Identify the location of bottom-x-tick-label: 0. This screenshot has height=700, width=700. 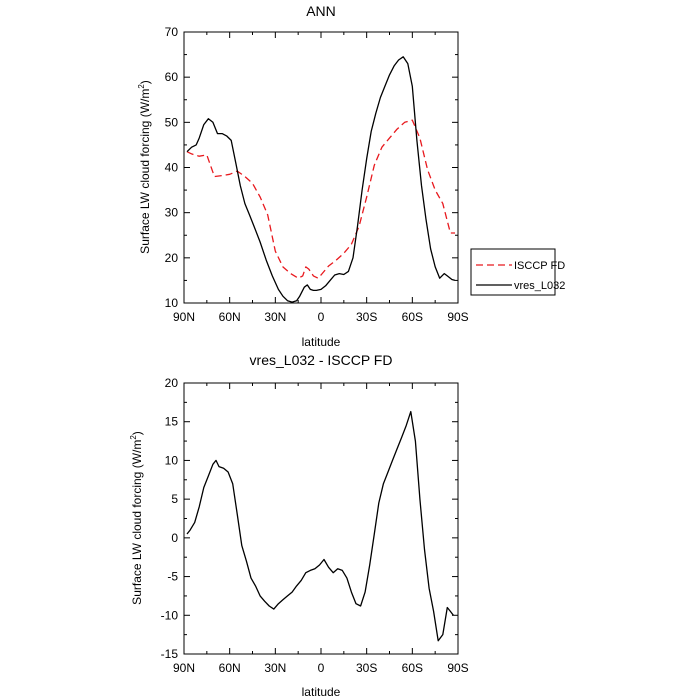
(321, 668).